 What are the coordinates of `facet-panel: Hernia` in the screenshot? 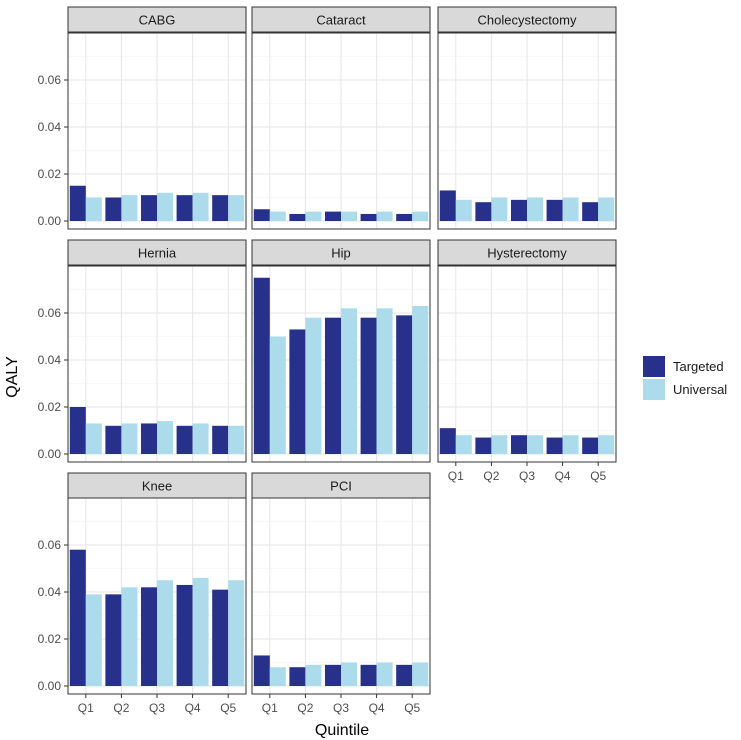 It's located at (157, 351).